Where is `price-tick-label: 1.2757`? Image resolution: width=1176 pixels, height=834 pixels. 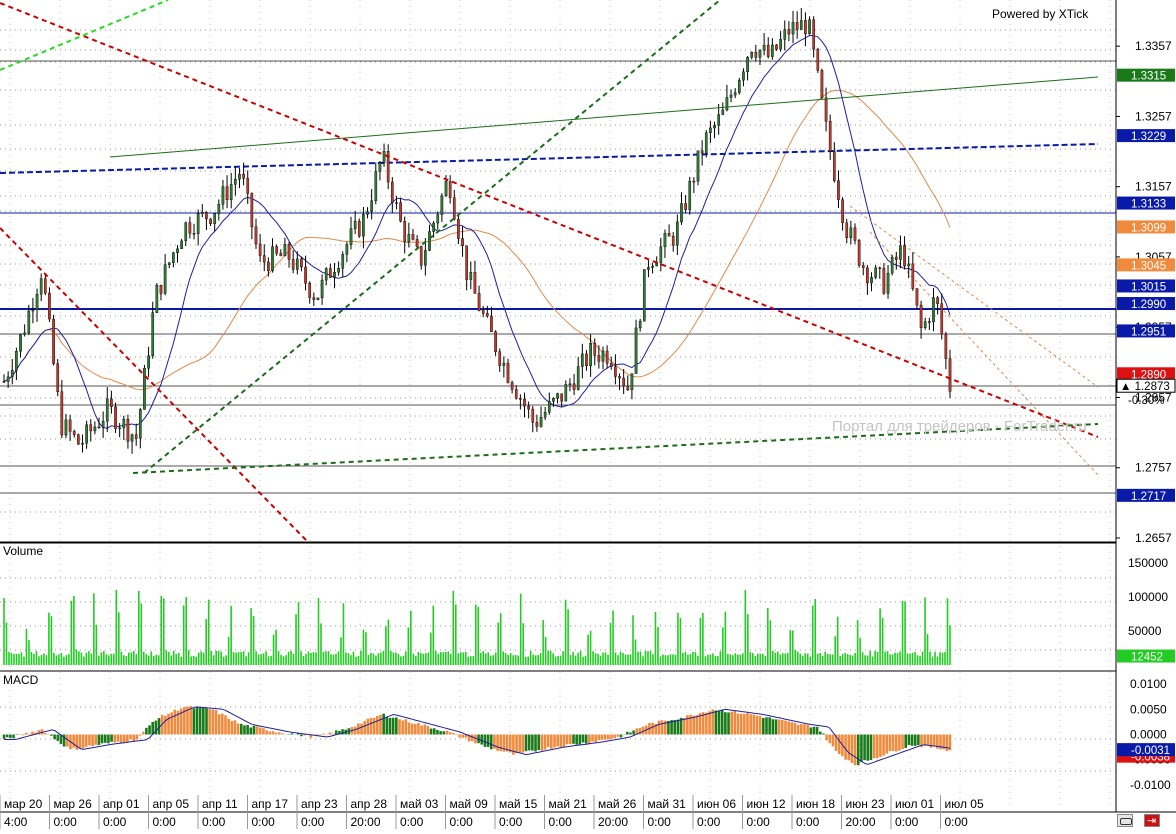
price-tick-label: 1.2757 is located at coordinates (1153, 468).